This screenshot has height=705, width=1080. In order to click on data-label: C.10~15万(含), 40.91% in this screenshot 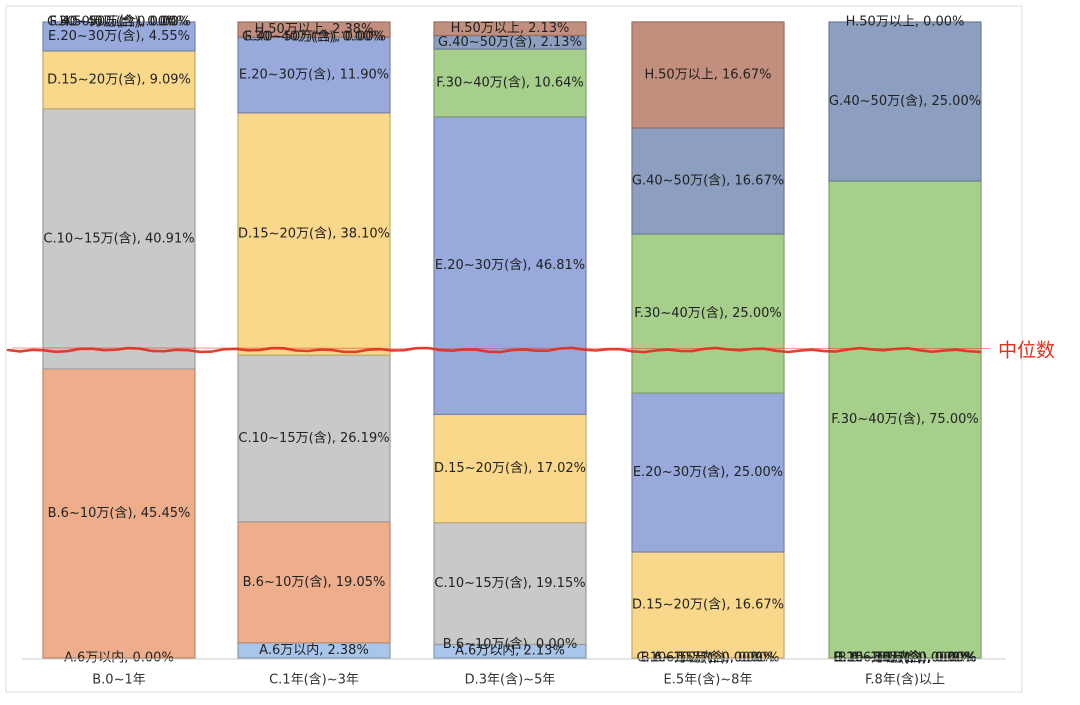, I will do `click(118, 238)`.